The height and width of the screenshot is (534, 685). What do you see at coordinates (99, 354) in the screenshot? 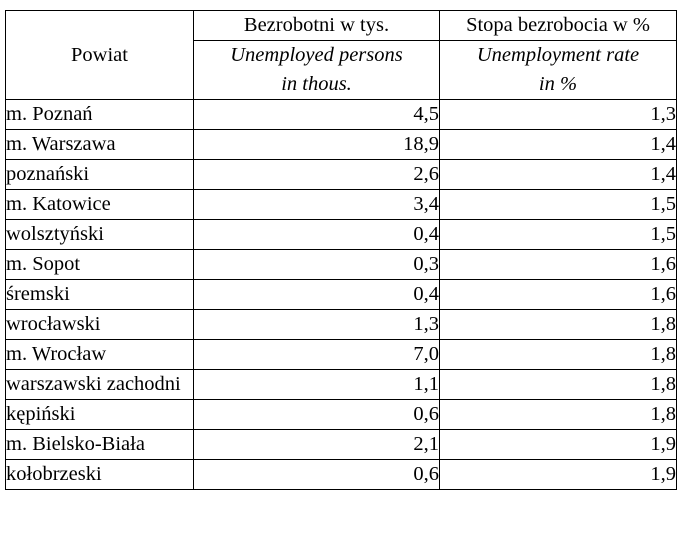
I see `cell-powiat: m. Wrocław` at bounding box center [99, 354].